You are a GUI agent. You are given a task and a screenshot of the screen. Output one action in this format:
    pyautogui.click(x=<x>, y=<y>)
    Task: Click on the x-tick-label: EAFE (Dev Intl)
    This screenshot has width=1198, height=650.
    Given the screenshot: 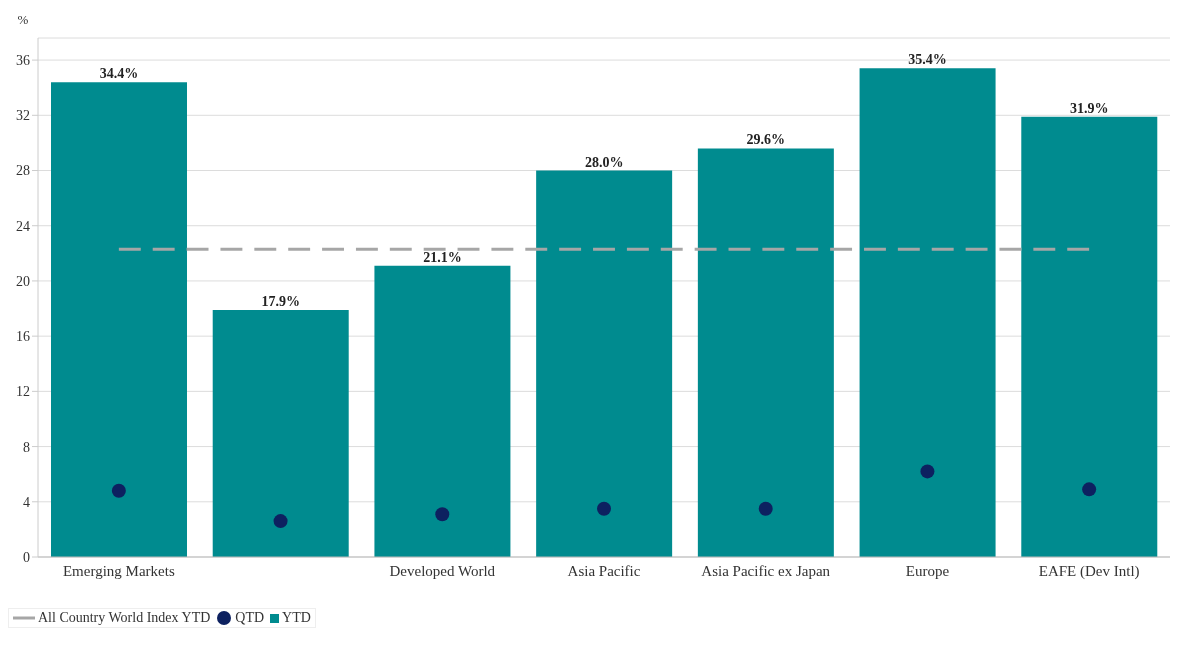 What is the action you would take?
    pyautogui.click(x=1089, y=571)
    